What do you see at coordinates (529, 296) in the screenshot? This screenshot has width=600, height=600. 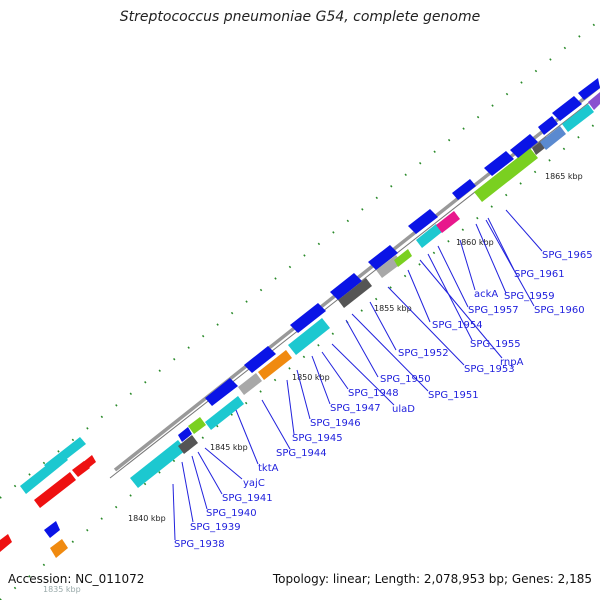 I see `gene-label: SPG_1959` at bounding box center [529, 296].